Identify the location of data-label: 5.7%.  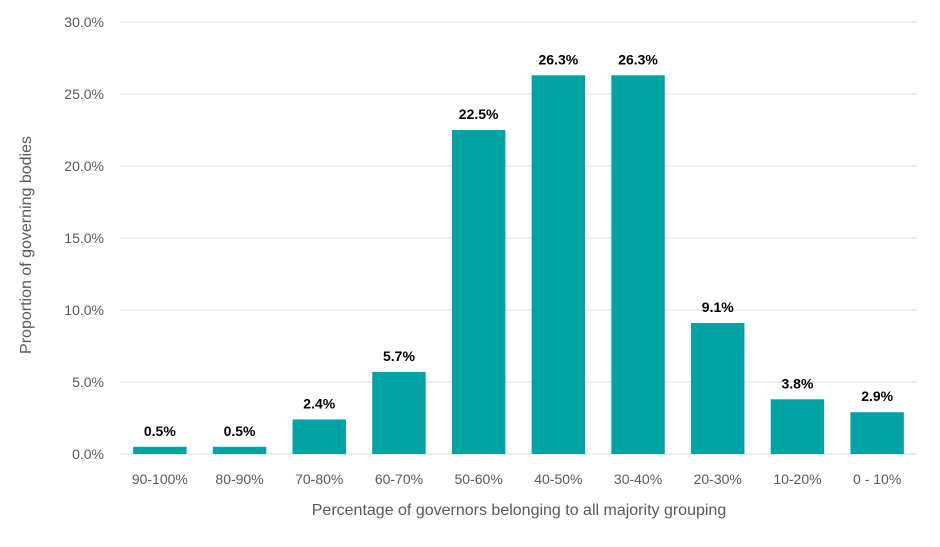
(399, 356).